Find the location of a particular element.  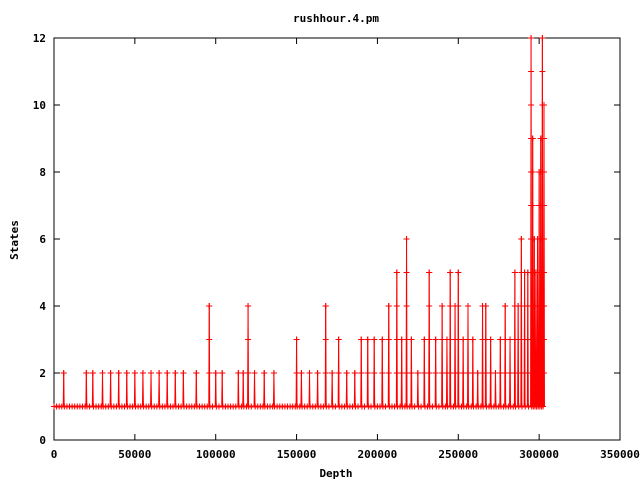

y-tick-label: 6 is located at coordinates (42, 239).